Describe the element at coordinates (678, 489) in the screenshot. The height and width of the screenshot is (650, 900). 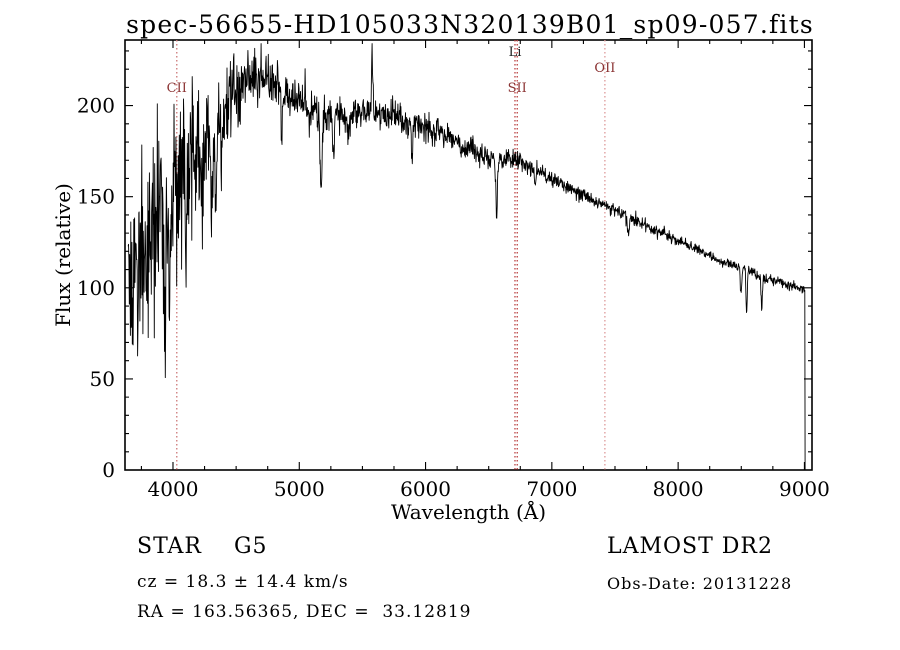
I see `x-tick-label: 8000` at that location.